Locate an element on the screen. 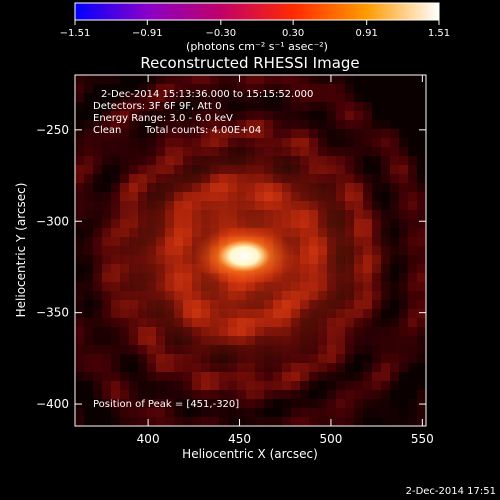 The width and height of the screenshot is (500, 500). y-tick-label: −300 is located at coordinates (52, 221).